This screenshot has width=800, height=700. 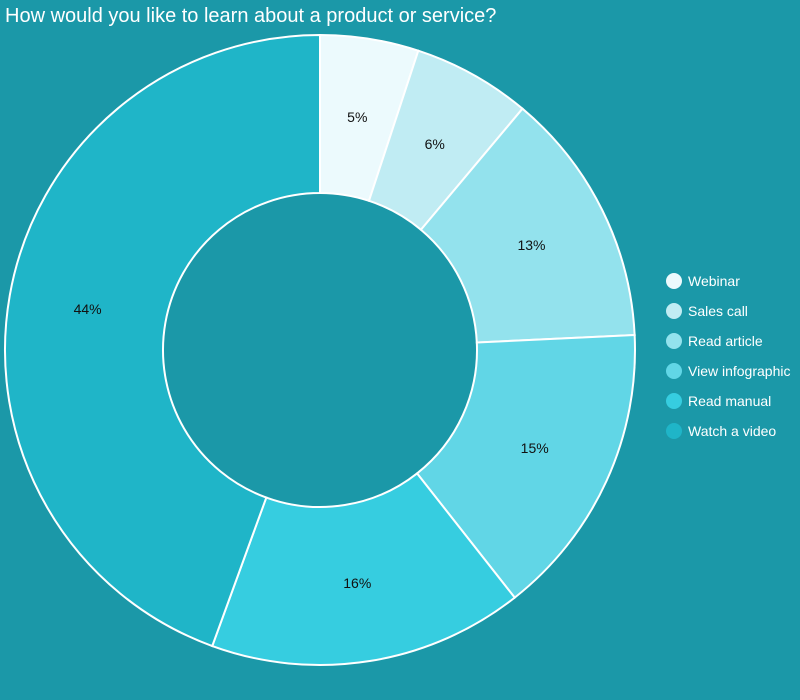 What do you see at coordinates (357, 117) in the screenshot?
I see `slice-label-webinar: 5%` at bounding box center [357, 117].